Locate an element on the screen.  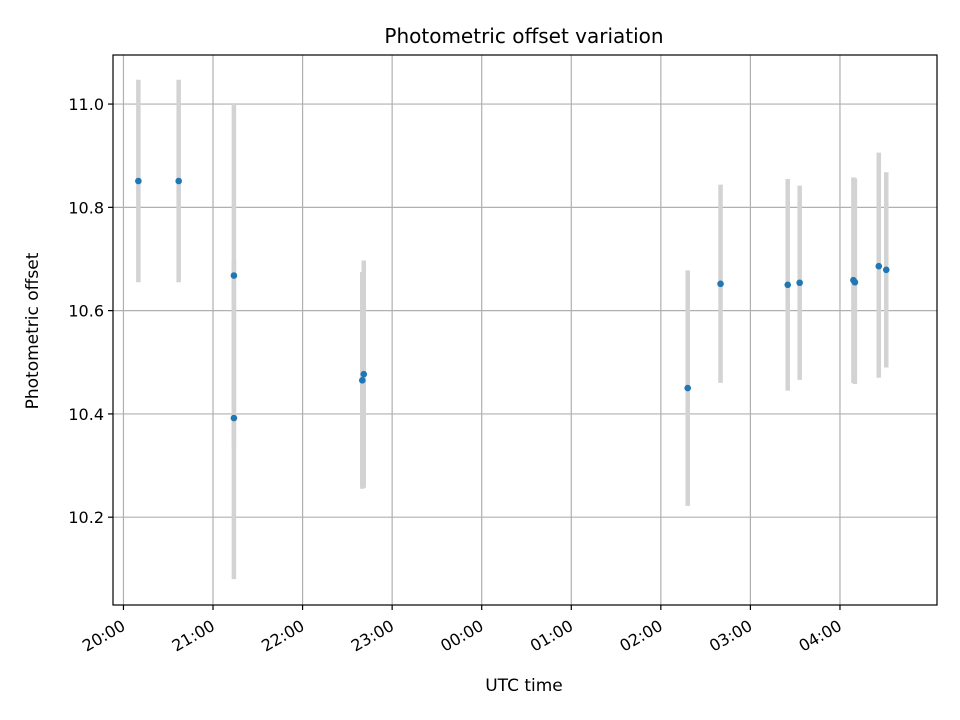
x-tick-label: 22:00 is located at coordinates (282, 636).